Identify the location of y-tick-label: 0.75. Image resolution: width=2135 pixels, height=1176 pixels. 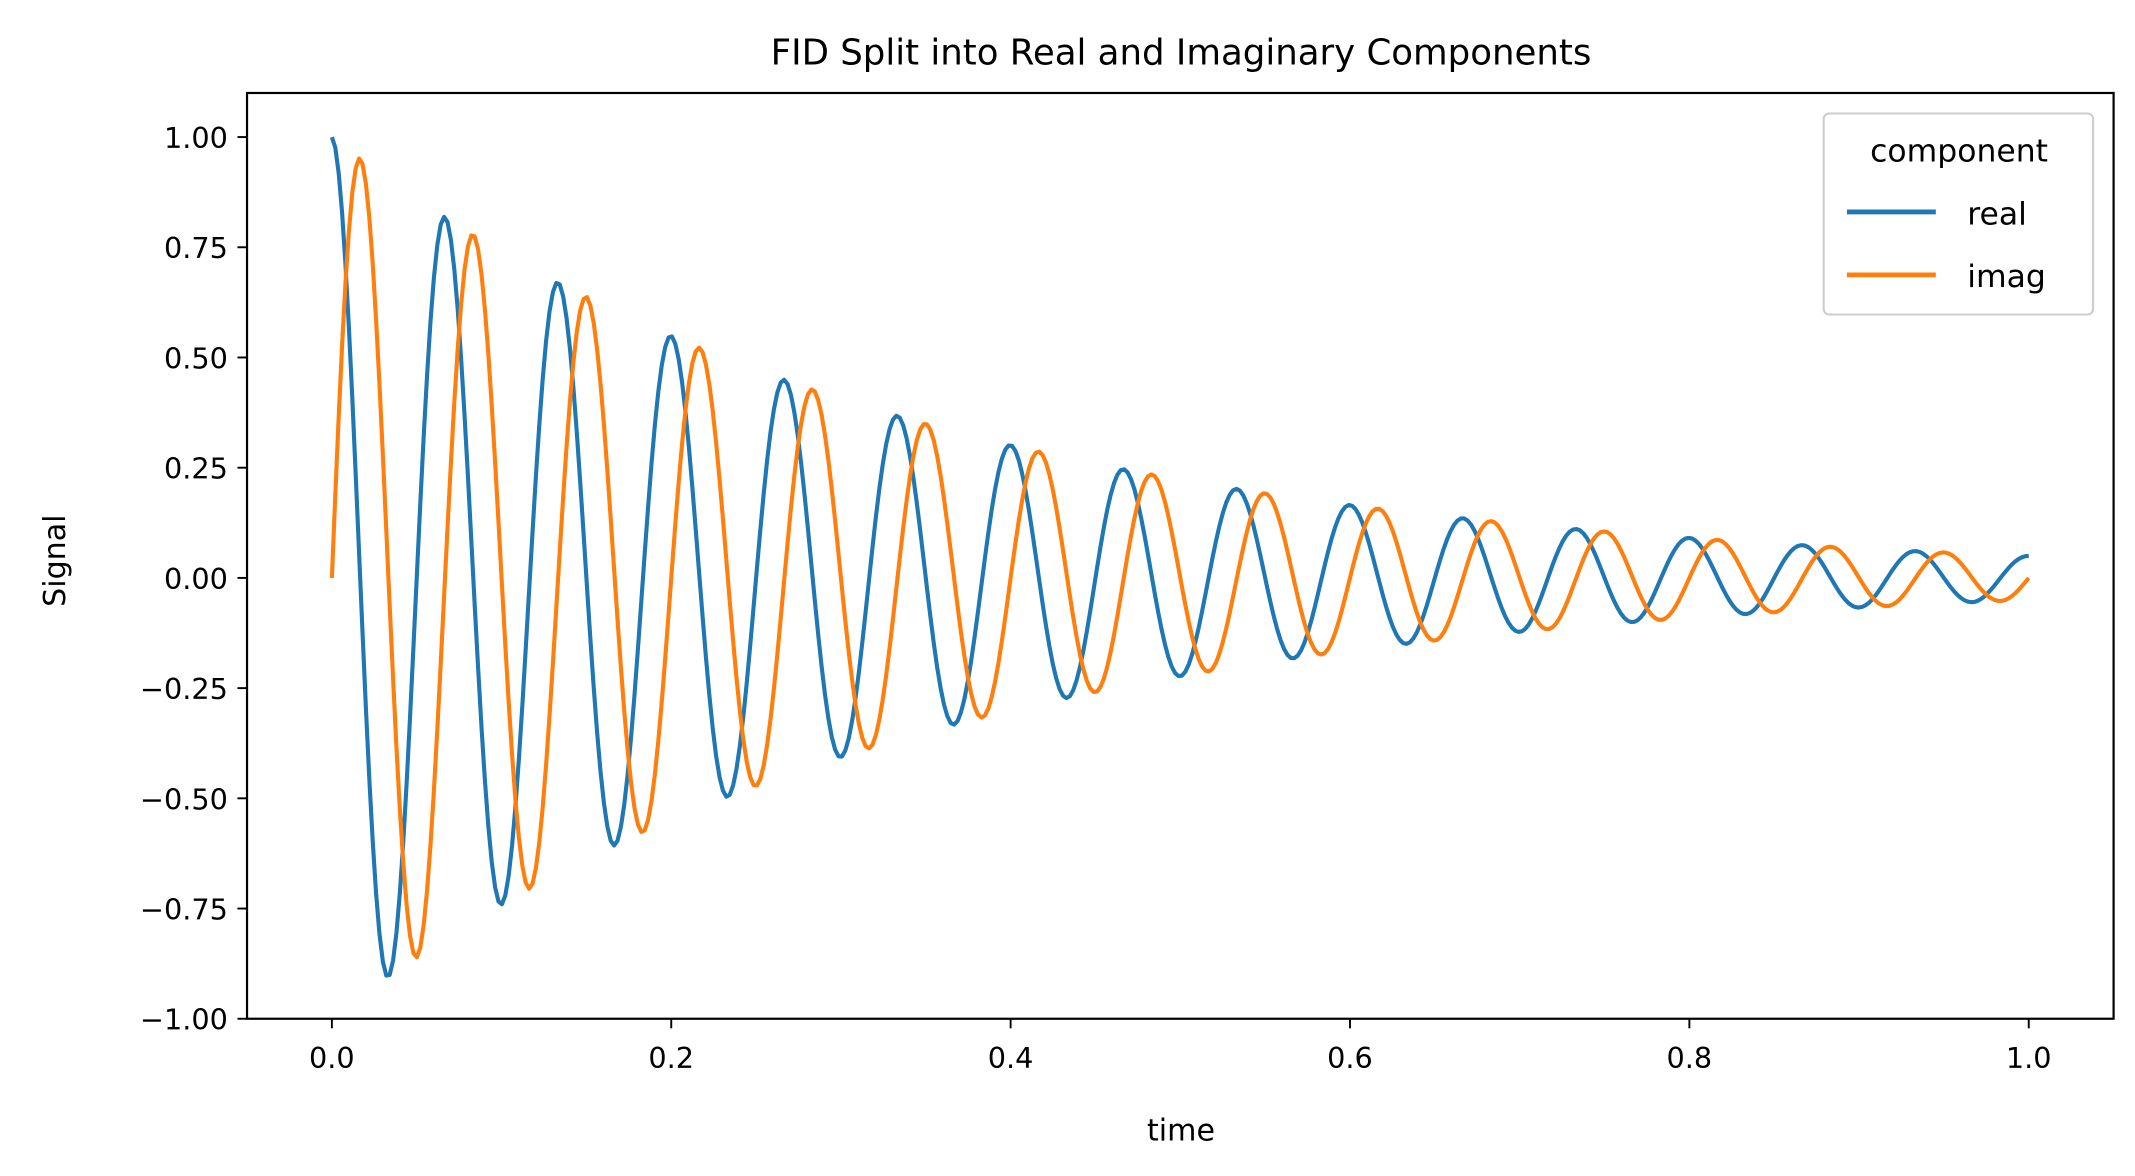
(196, 248).